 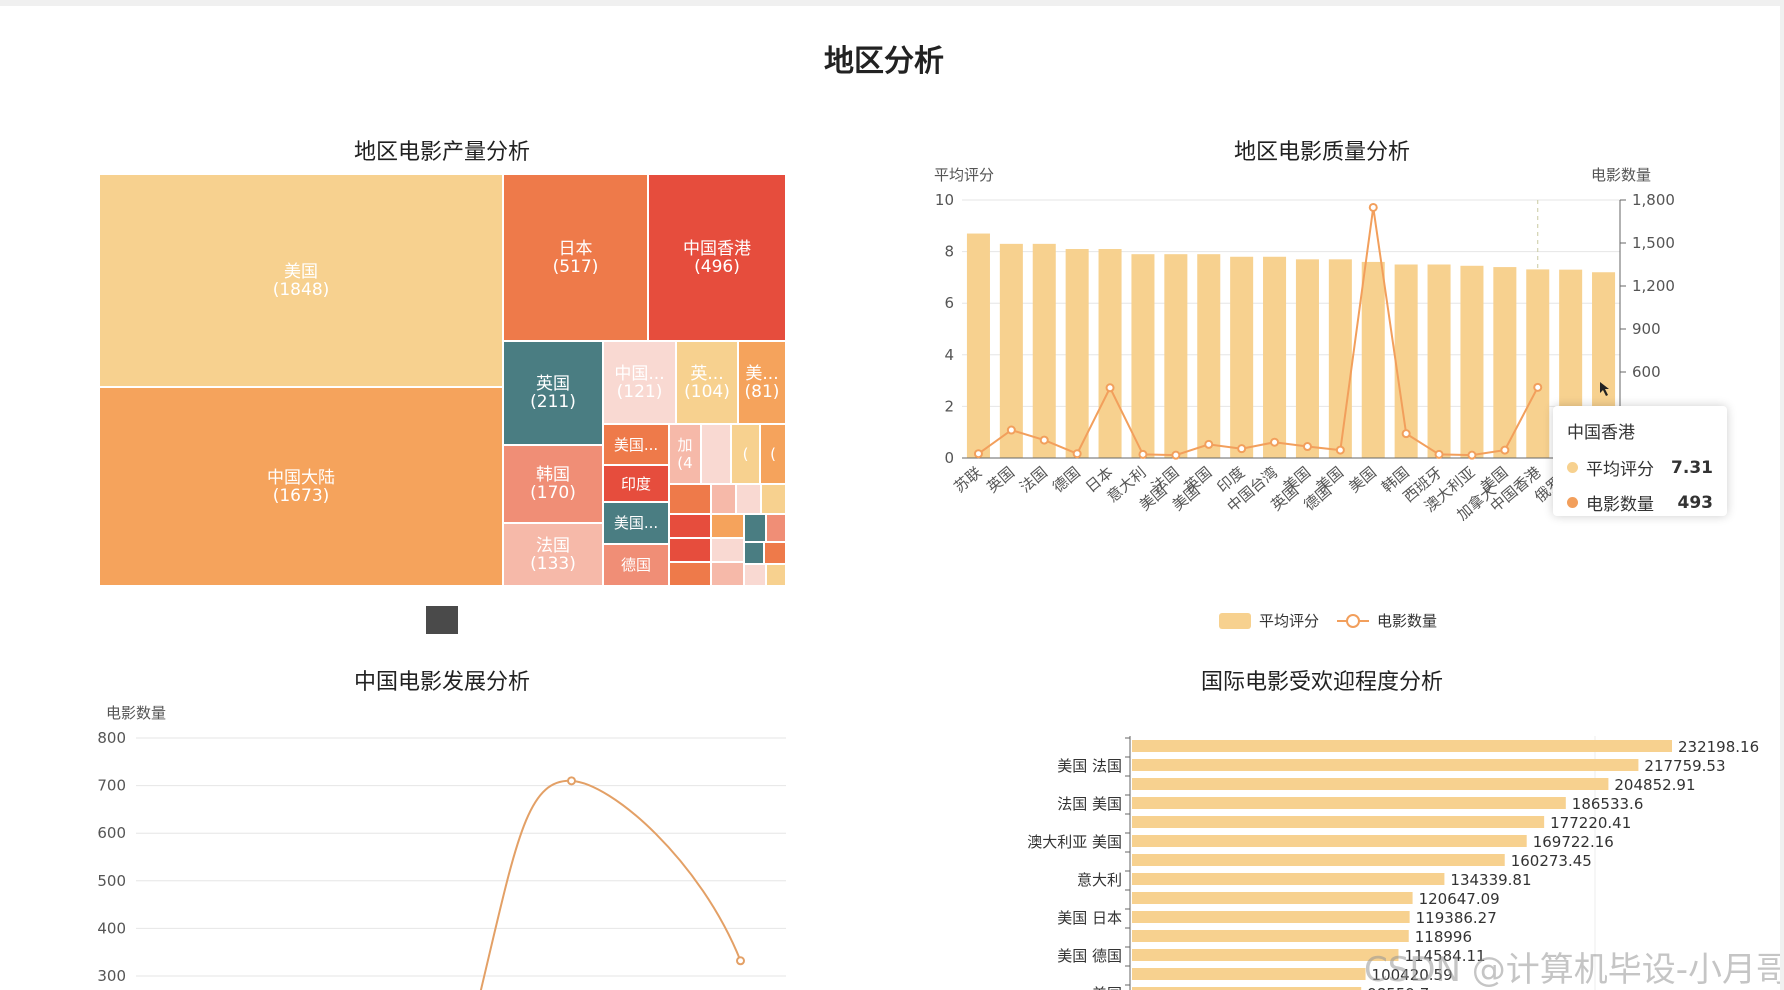 I want to click on treemap-cell-small-2: (, so click(x=745, y=454).